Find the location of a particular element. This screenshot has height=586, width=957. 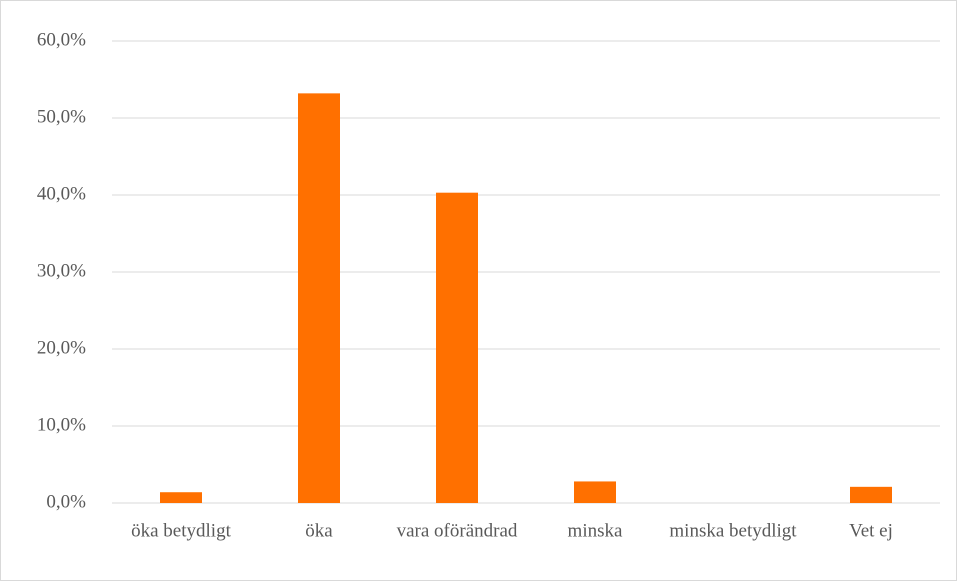

y-tick-label: 20,0% is located at coordinates (61, 347).